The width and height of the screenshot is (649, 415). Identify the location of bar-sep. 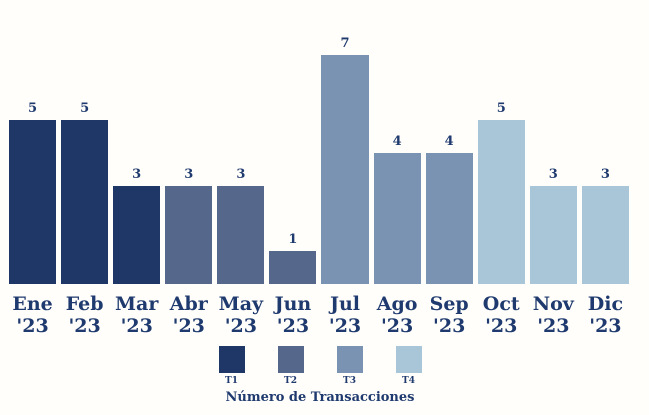
(449, 218).